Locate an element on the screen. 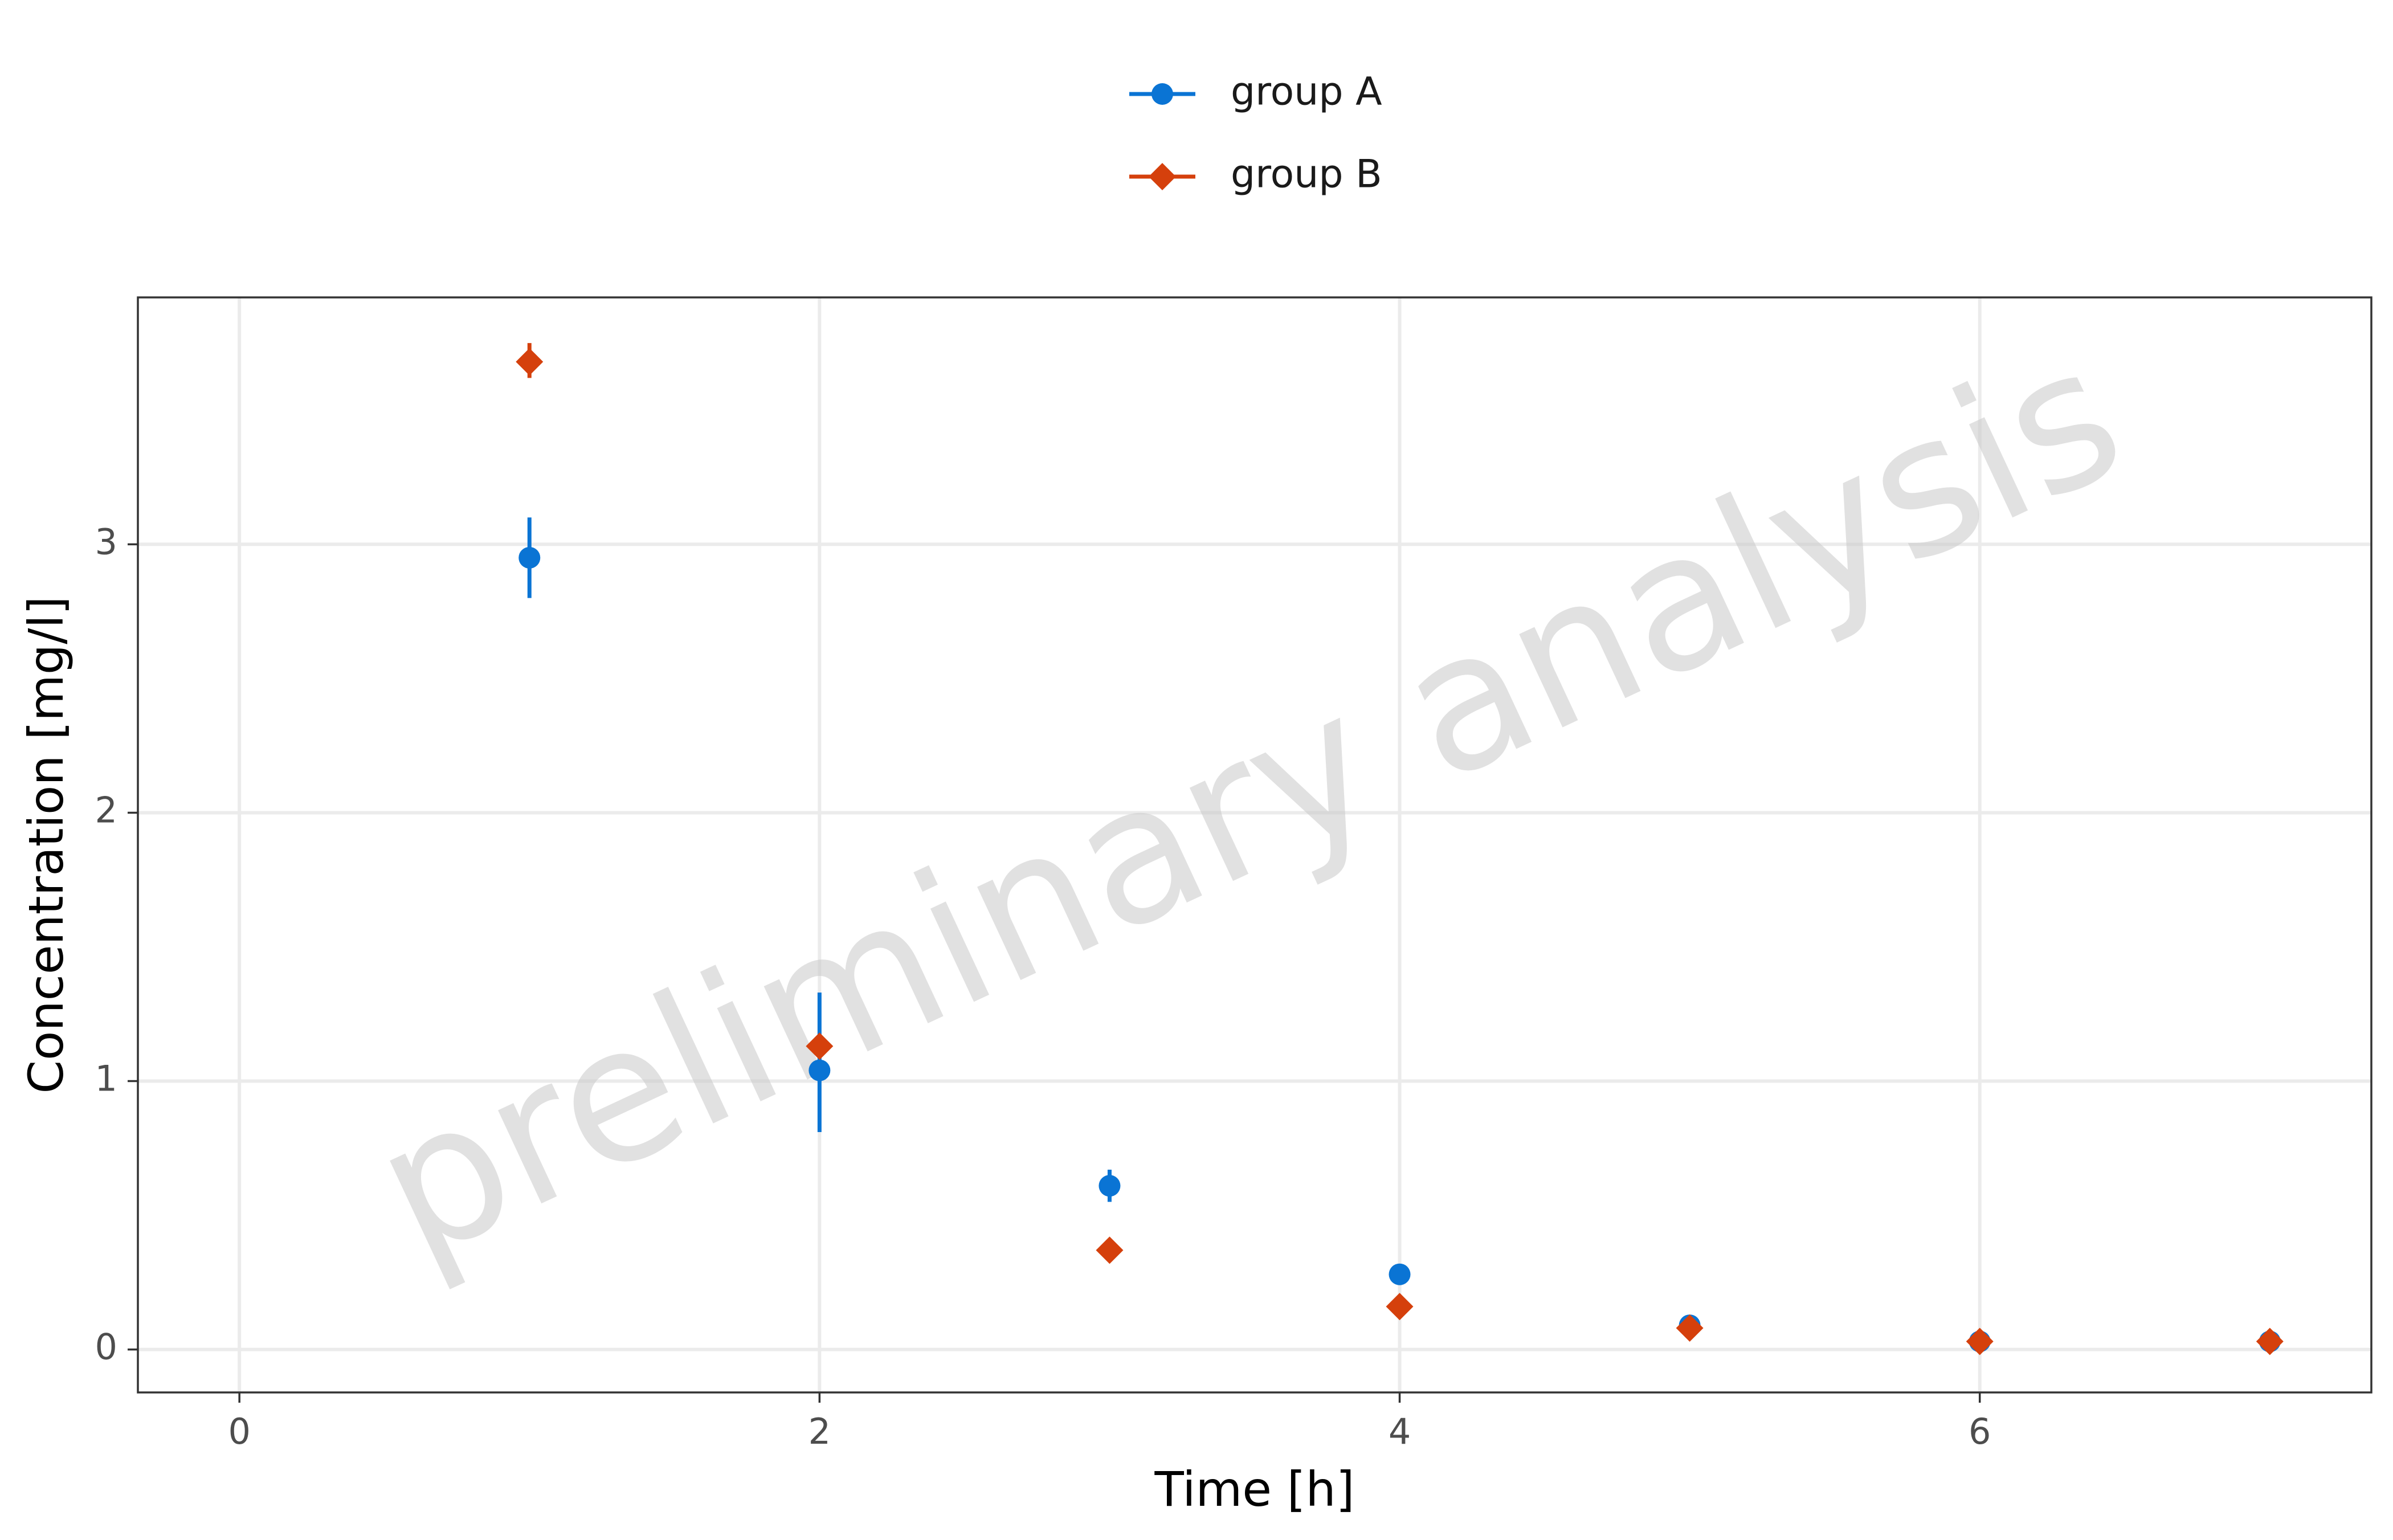  legend: group A group B is located at coordinates (1255, 133).